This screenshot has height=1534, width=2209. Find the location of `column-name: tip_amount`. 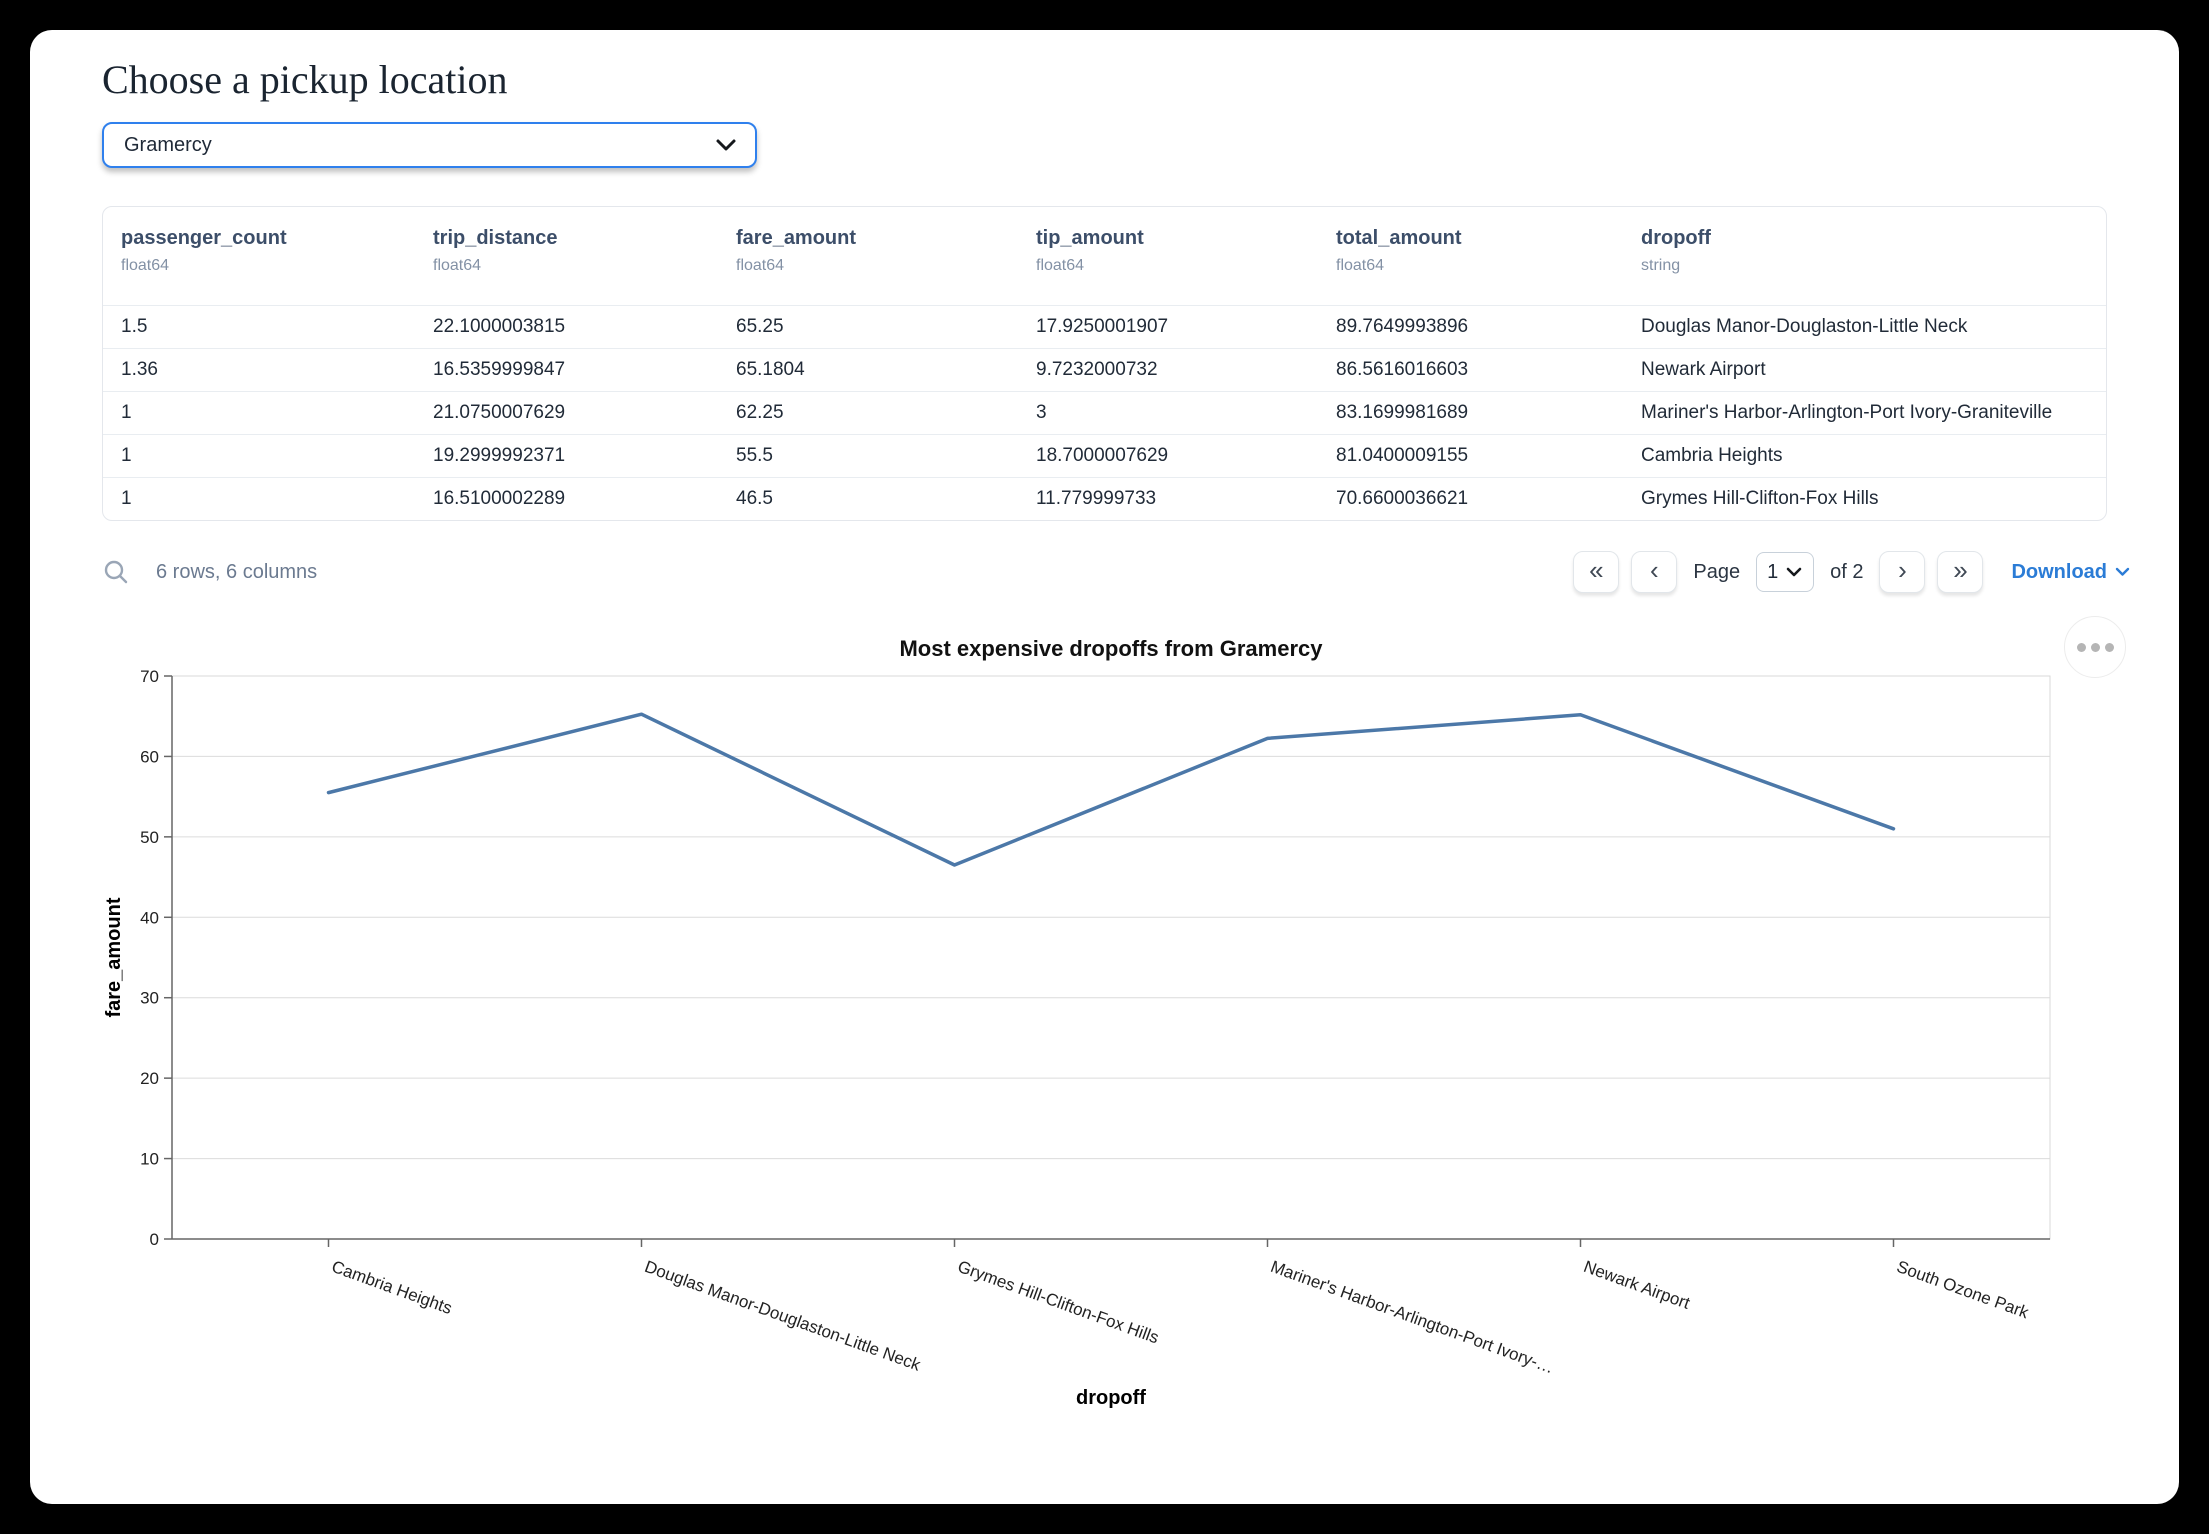

column-name: tip_amount is located at coordinates (1090, 238).